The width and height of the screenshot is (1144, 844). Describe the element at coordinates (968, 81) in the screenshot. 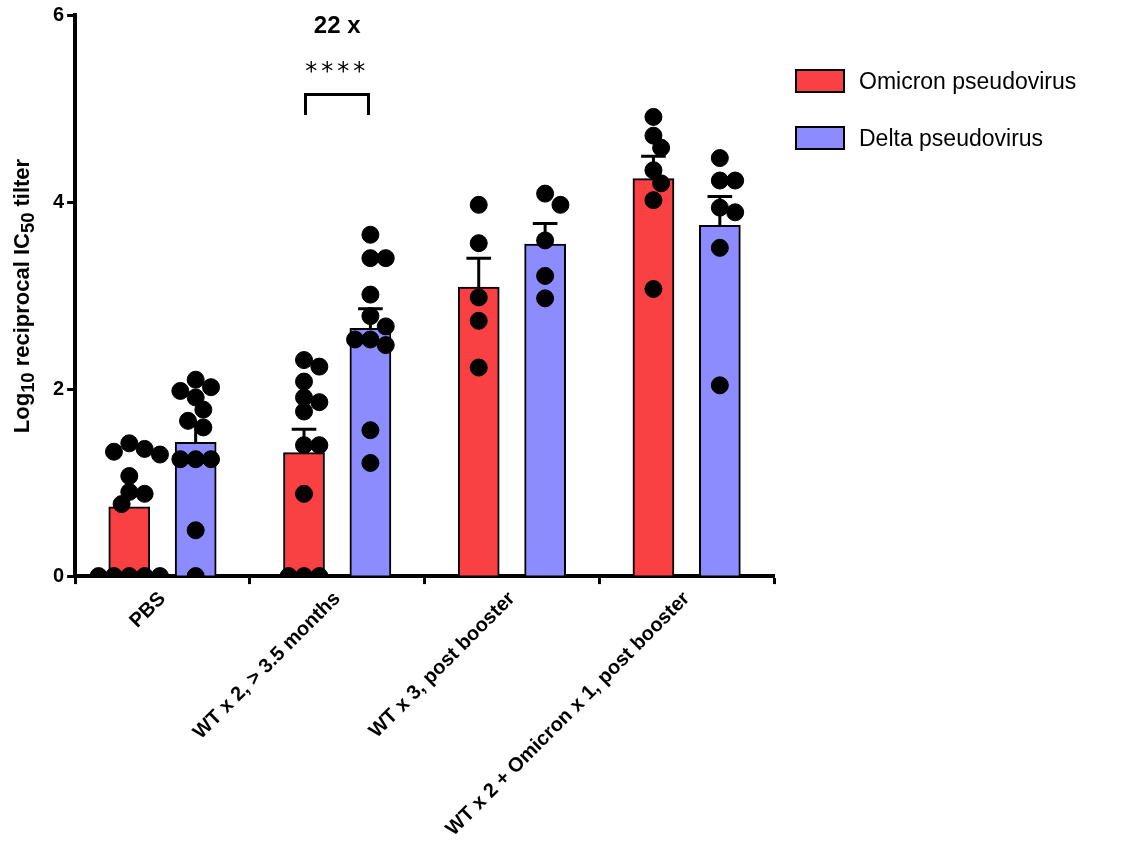

I see `legend-label: Omicron pseudovirus` at that location.